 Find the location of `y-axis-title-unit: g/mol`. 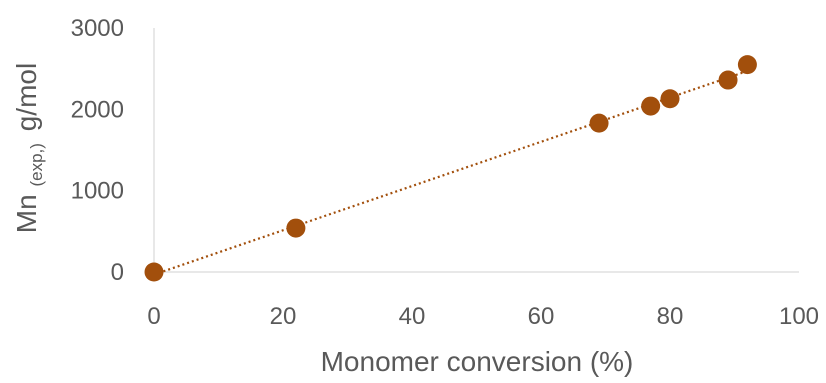

y-axis-title-unit: g/mol is located at coordinates (26, 97).